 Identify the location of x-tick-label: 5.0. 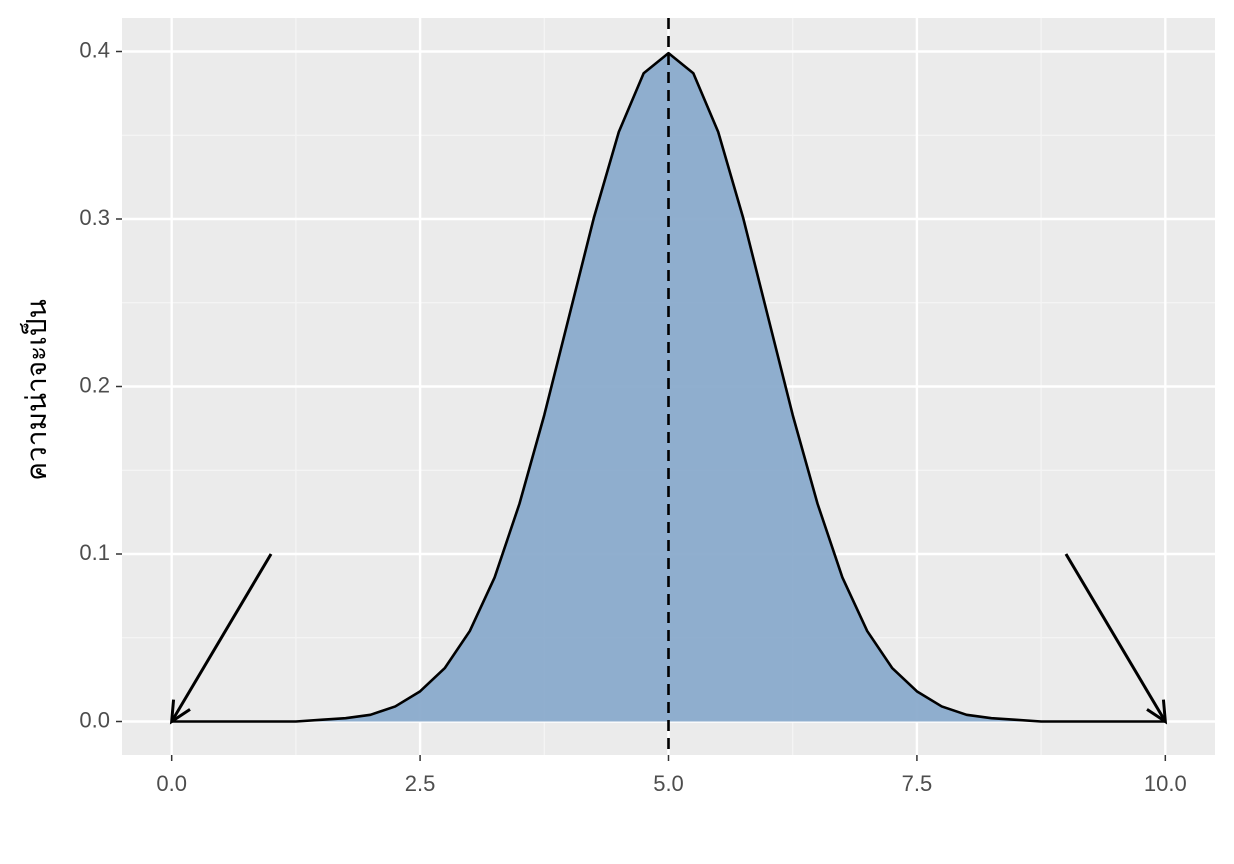
(668, 783).